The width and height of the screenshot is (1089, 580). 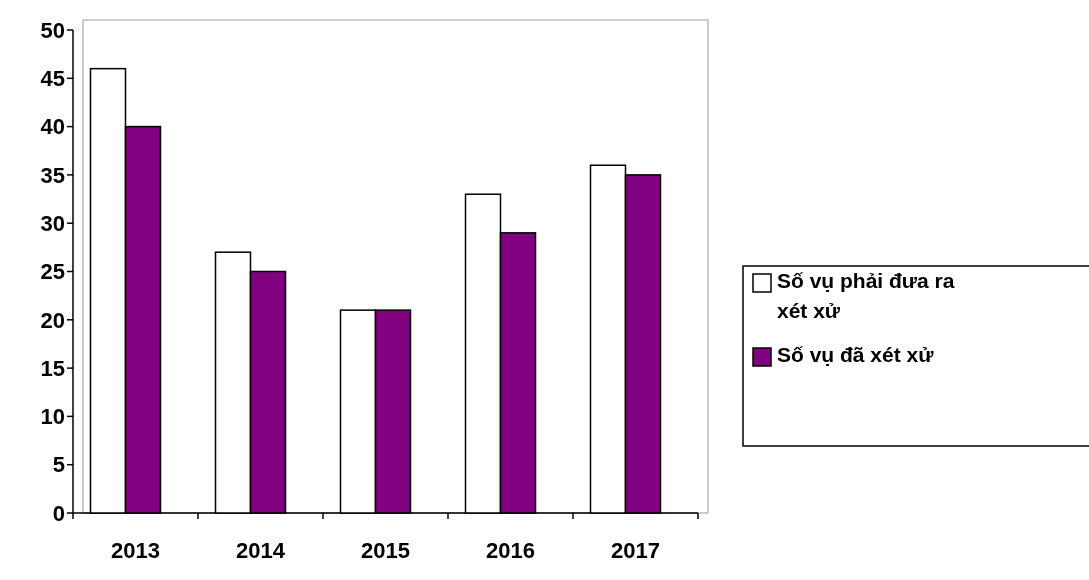 What do you see at coordinates (856, 354) in the screenshot?
I see `legend-label: Số vụ đã xét xử` at bounding box center [856, 354].